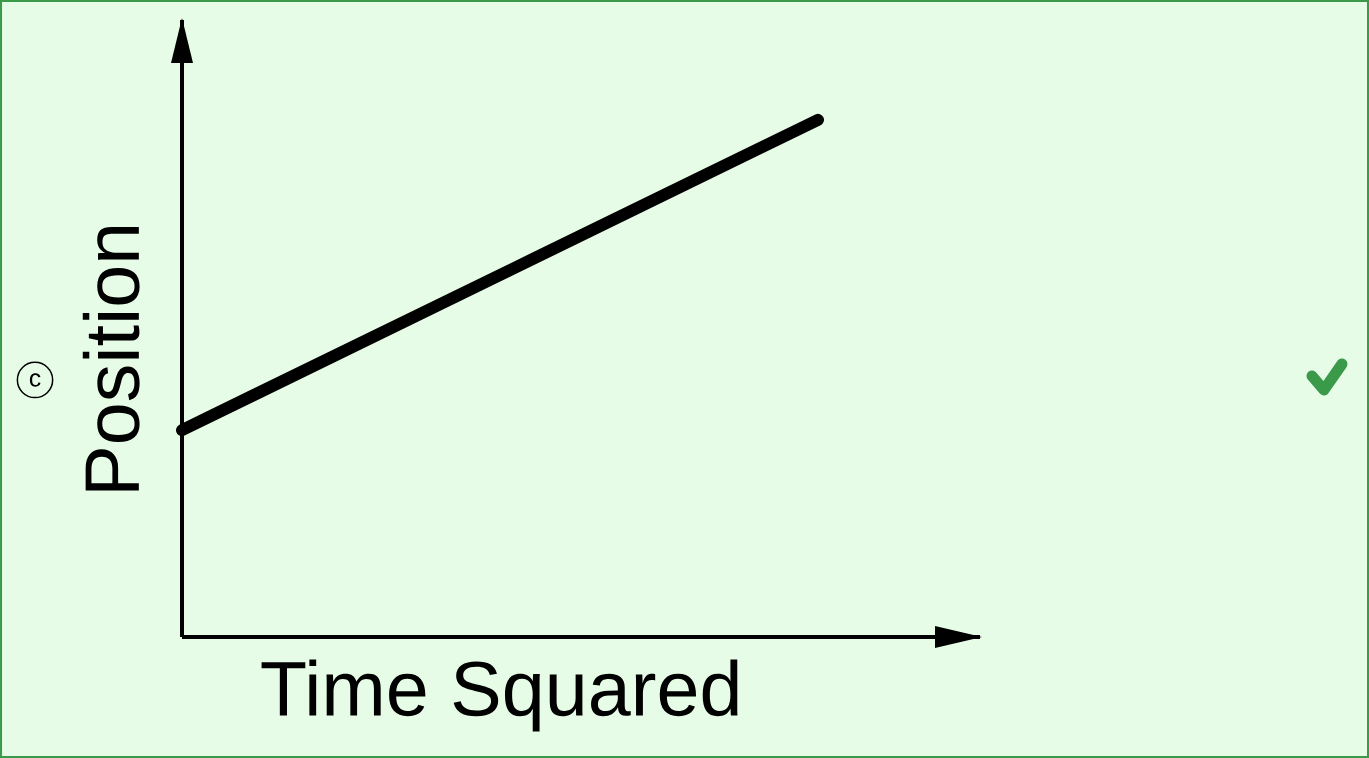  I want to click on y-axis-title: Position, so click(111, 358).